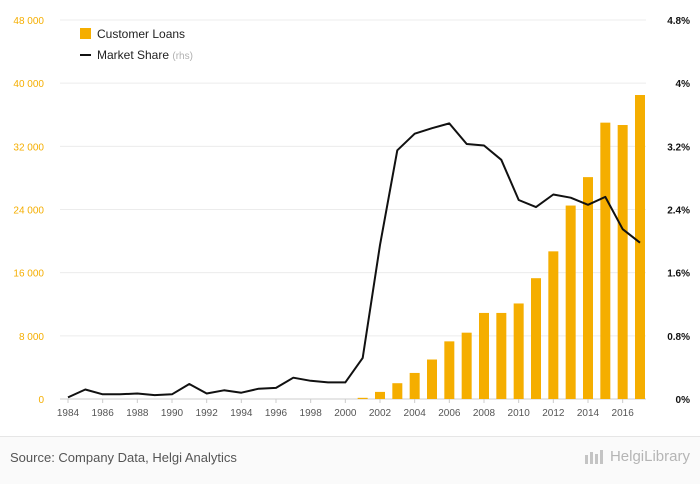 This screenshot has height=484, width=700. What do you see at coordinates (588, 413) in the screenshot?
I see `x-tick-label: 2014` at bounding box center [588, 413].